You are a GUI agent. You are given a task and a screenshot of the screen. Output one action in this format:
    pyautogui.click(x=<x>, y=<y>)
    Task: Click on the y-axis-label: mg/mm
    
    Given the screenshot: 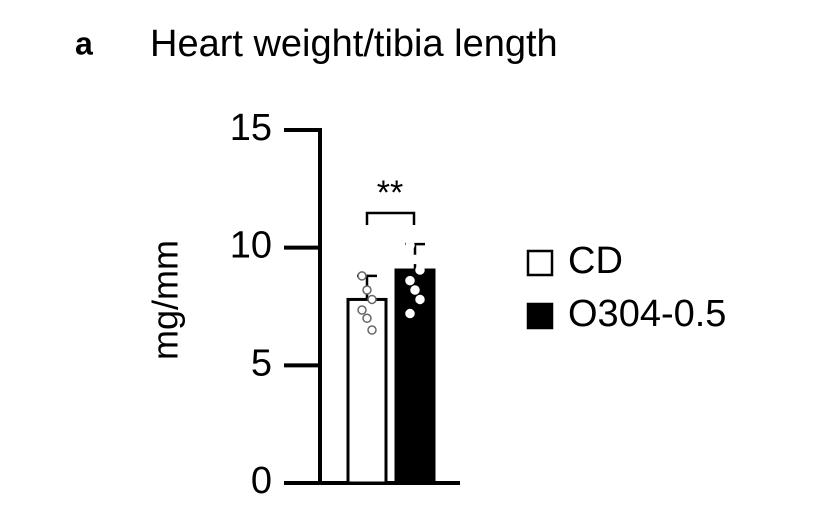 What is the action you would take?
    pyautogui.click(x=165, y=300)
    